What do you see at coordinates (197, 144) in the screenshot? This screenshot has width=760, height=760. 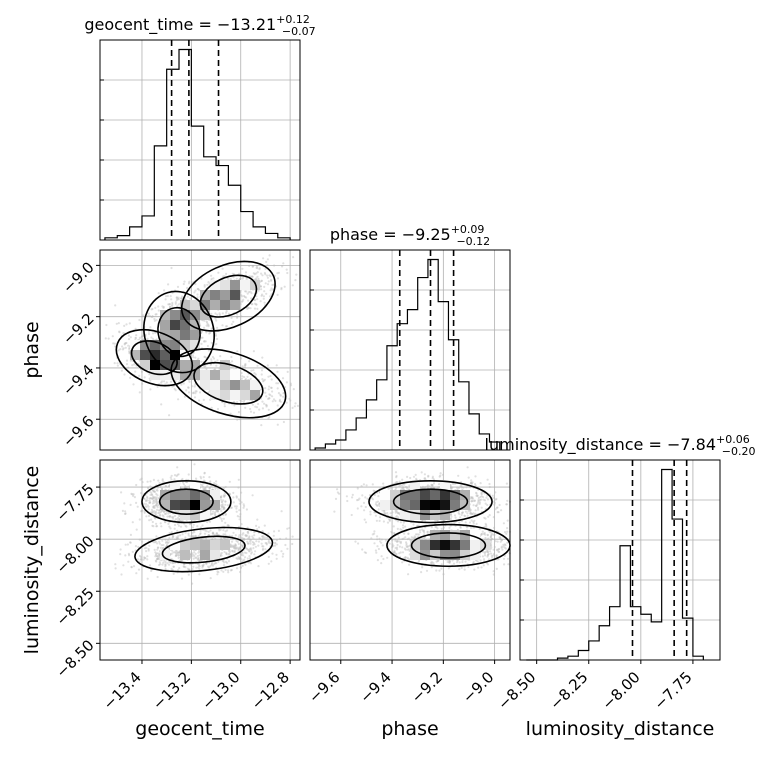 I see `histogram-geocent_time` at bounding box center [197, 144].